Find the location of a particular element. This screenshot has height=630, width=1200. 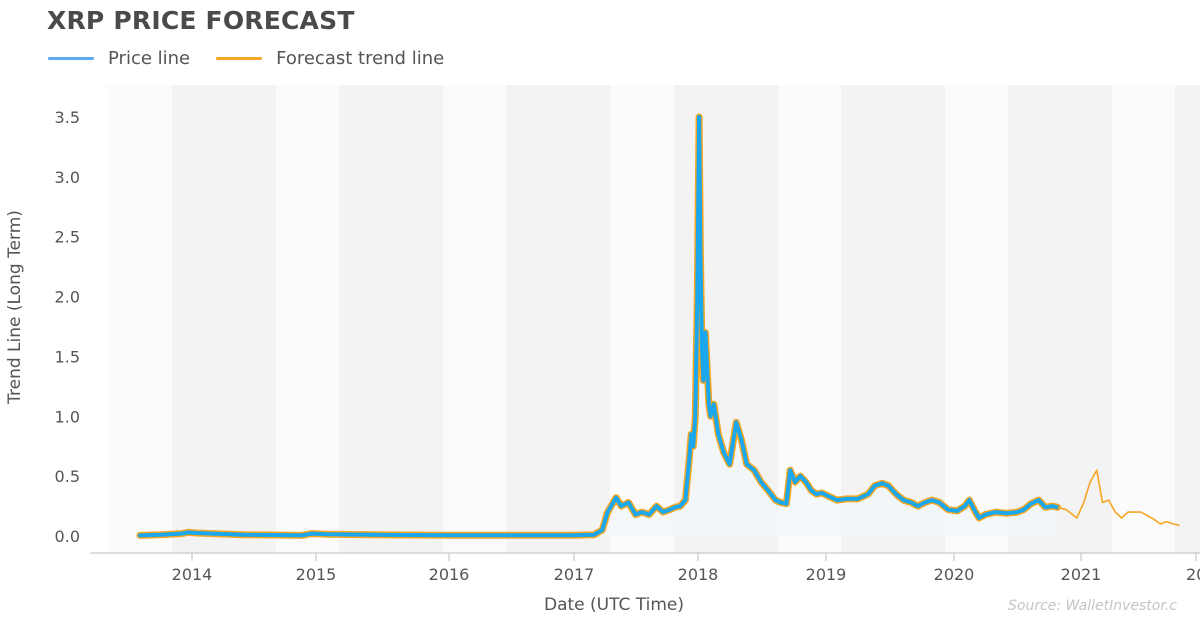

y-tick-label: 3.5 is located at coordinates (67, 117).